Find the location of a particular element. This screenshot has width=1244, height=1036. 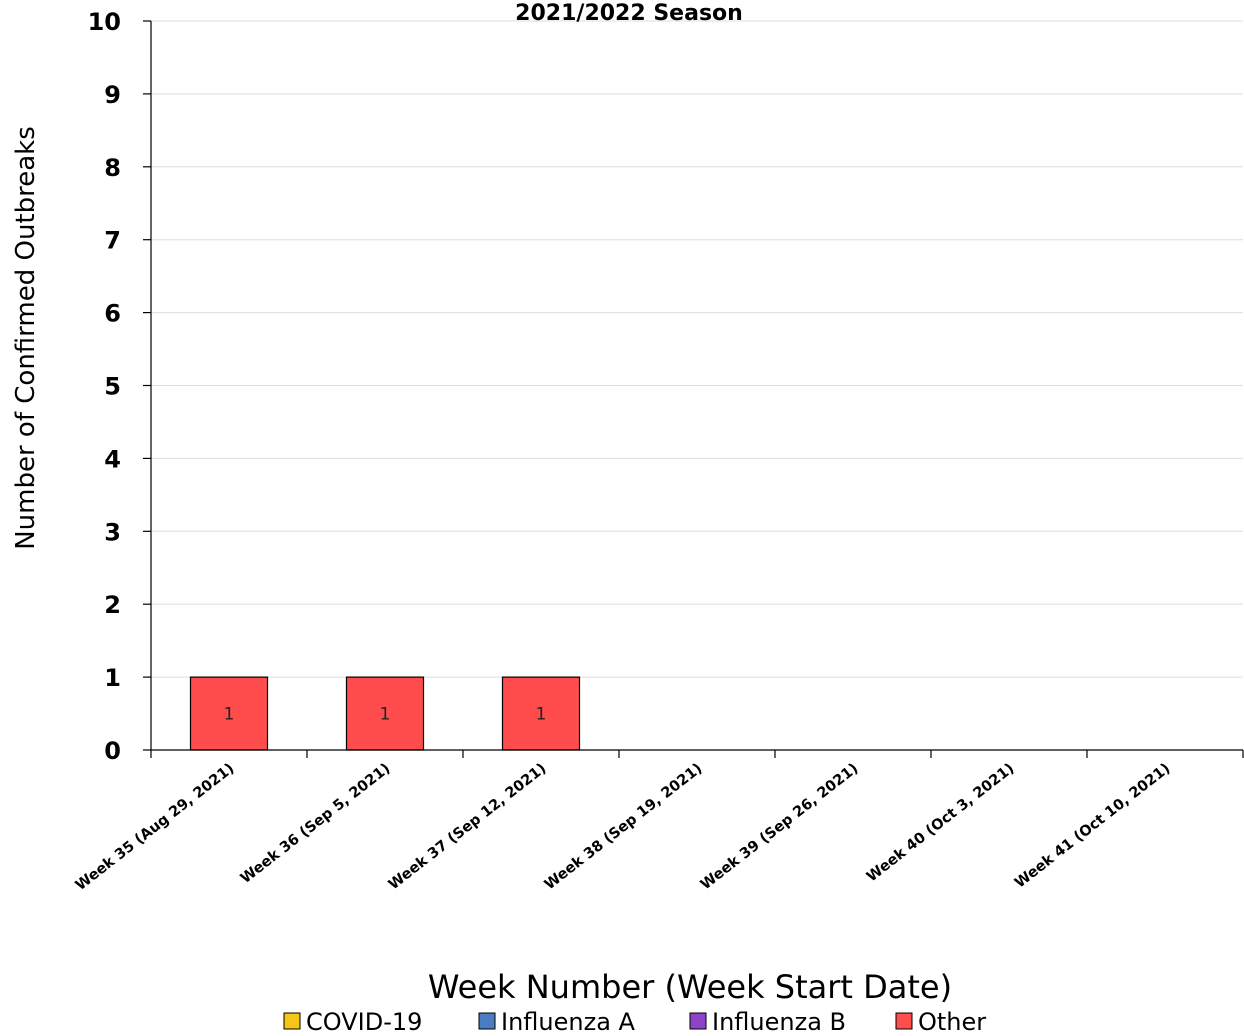

x-tick-label: Week 35 (Aug 29, 2021) is located at coordinates (155, 828).